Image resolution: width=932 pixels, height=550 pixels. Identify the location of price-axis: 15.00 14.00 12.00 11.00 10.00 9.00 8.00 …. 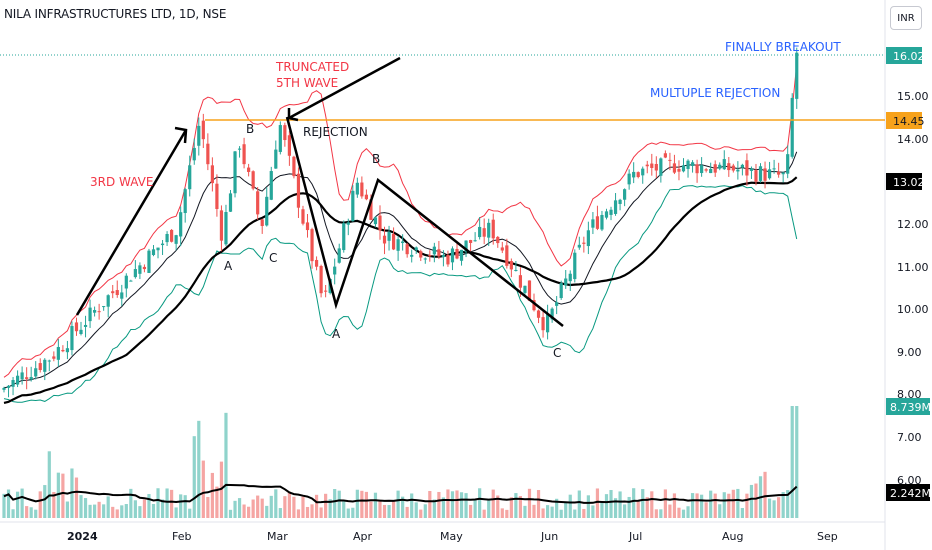
(908, 274).